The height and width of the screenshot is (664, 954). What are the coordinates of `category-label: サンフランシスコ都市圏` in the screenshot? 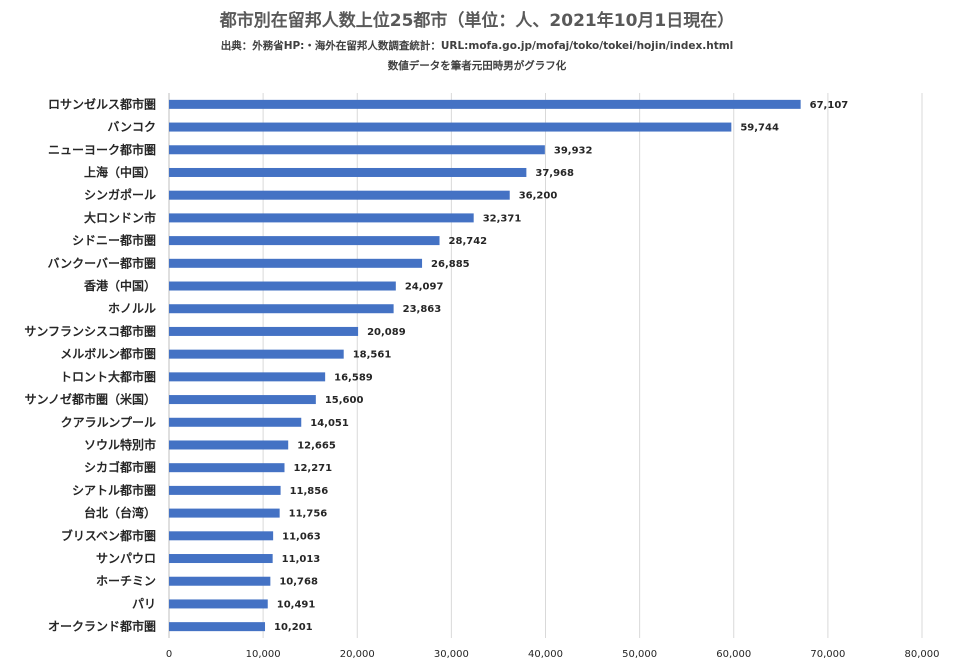 It's located at (90, 330).